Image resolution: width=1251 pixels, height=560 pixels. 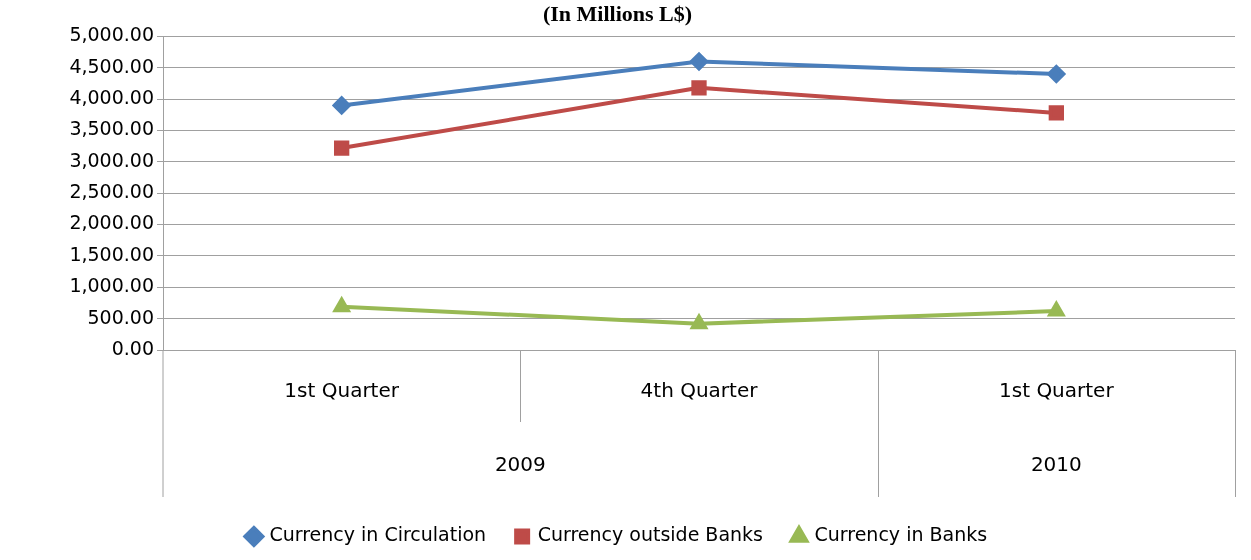 I want to click on y-tick-label: 2,000.00, so click(x=111, y=222).